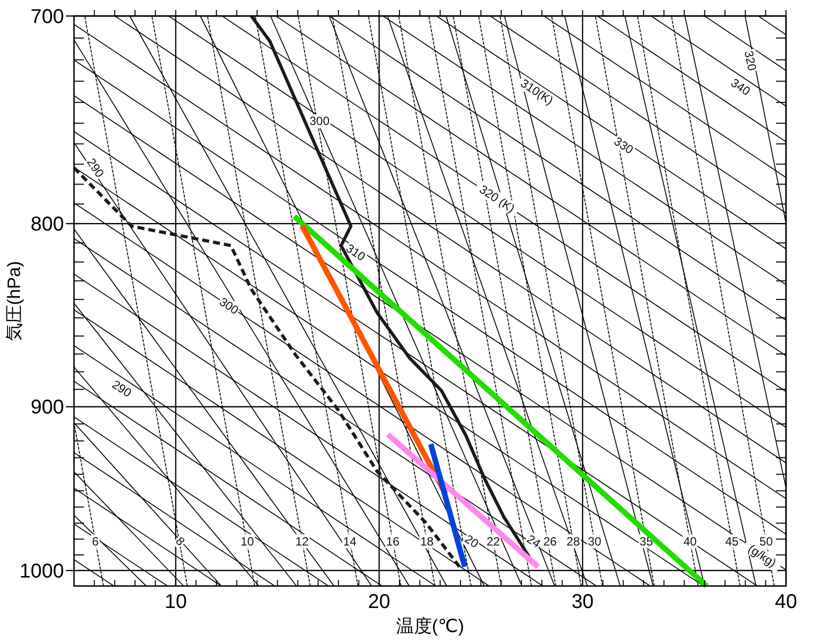 Image resolution: width=816 pixels, height=640 pixels. Describe the element at coordinates (573, 541) in the screenshot. I see `annotation: 28` at that location.